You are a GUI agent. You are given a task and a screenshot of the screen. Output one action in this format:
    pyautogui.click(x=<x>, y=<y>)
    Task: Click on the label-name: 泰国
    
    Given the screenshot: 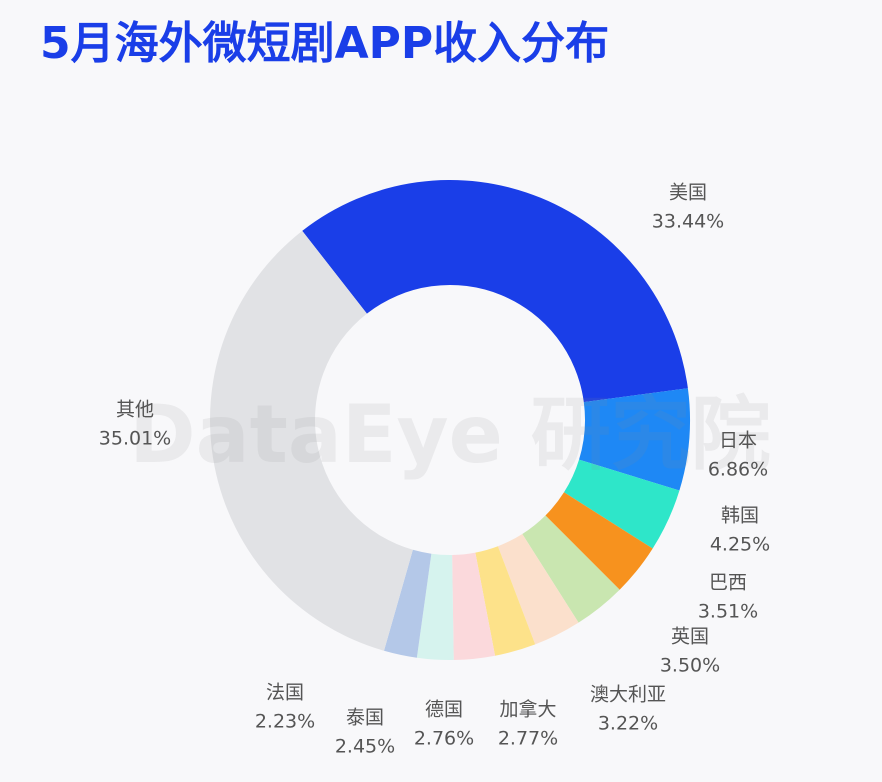 What is the action you would take?
    pyautogui.click(x=365, y=718)
    